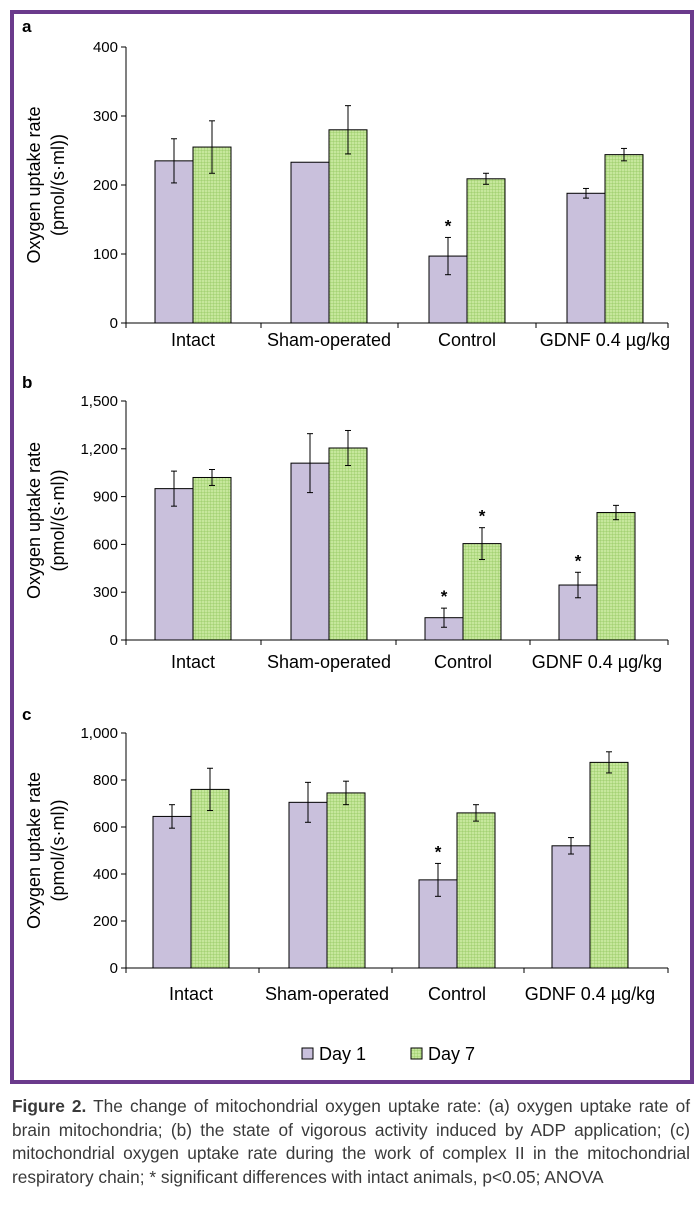 This screenshot has height=1232, width=700. What do you see at coordinates (99, 449) in the screenshot?
I see `y-tick-label: 1,200` at bounding box center [99, 449].